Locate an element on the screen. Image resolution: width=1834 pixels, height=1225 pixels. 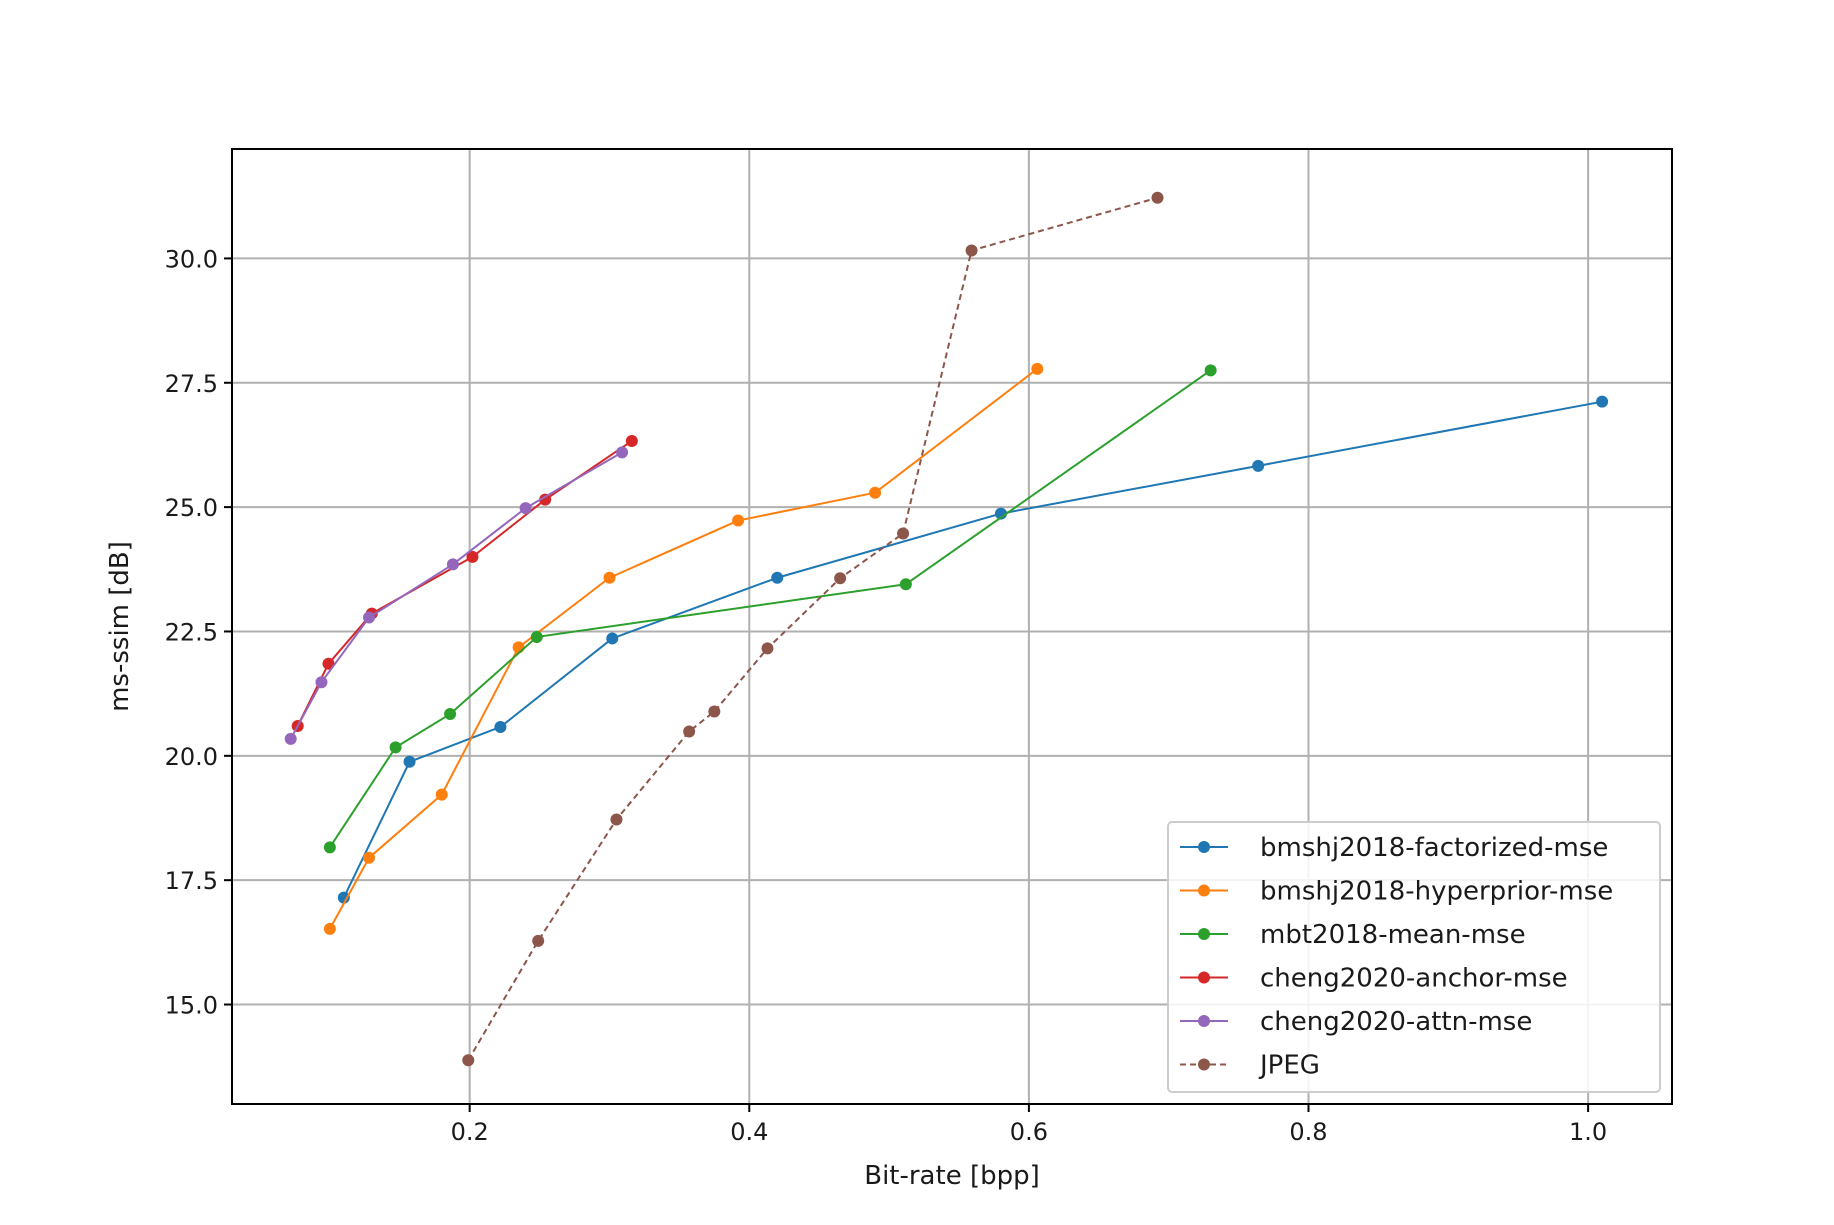
y-tick-label: 20.0 is located at coordinates (191, 757).